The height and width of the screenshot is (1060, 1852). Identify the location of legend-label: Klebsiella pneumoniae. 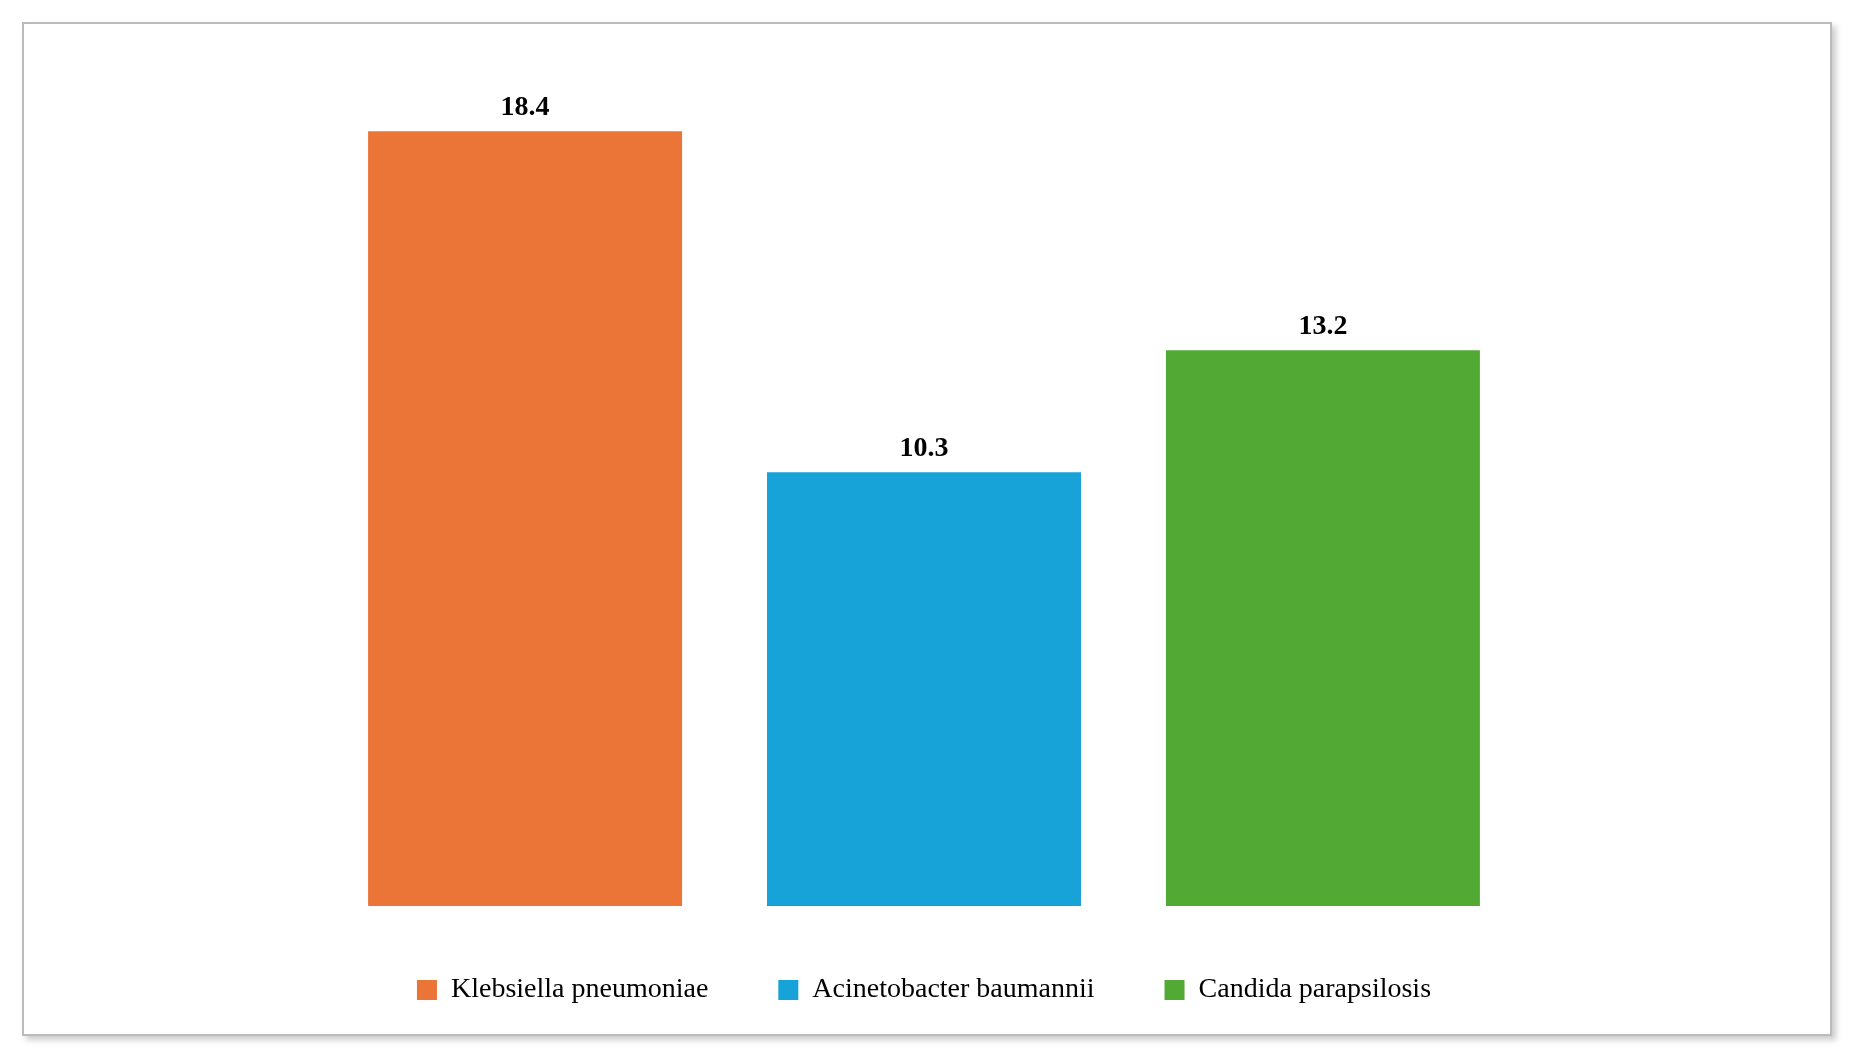
(579, 988).